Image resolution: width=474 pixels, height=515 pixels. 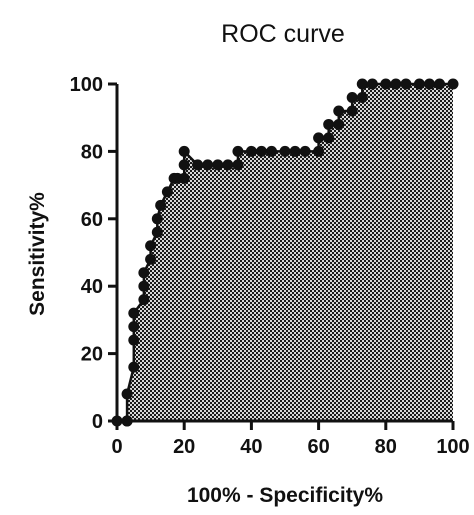 I want to click on y-tick-label: 0, so click(x=97, y=422).